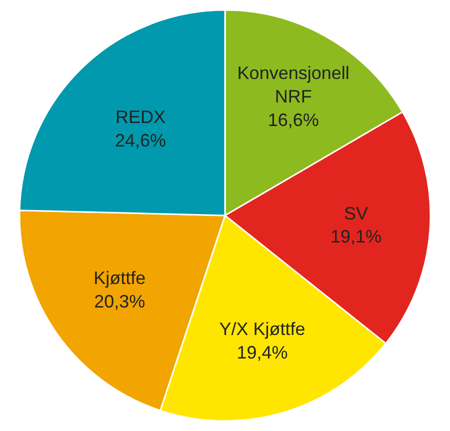  I want to click on slice-label: Y/X Kjøttfe, so click(262, 329).